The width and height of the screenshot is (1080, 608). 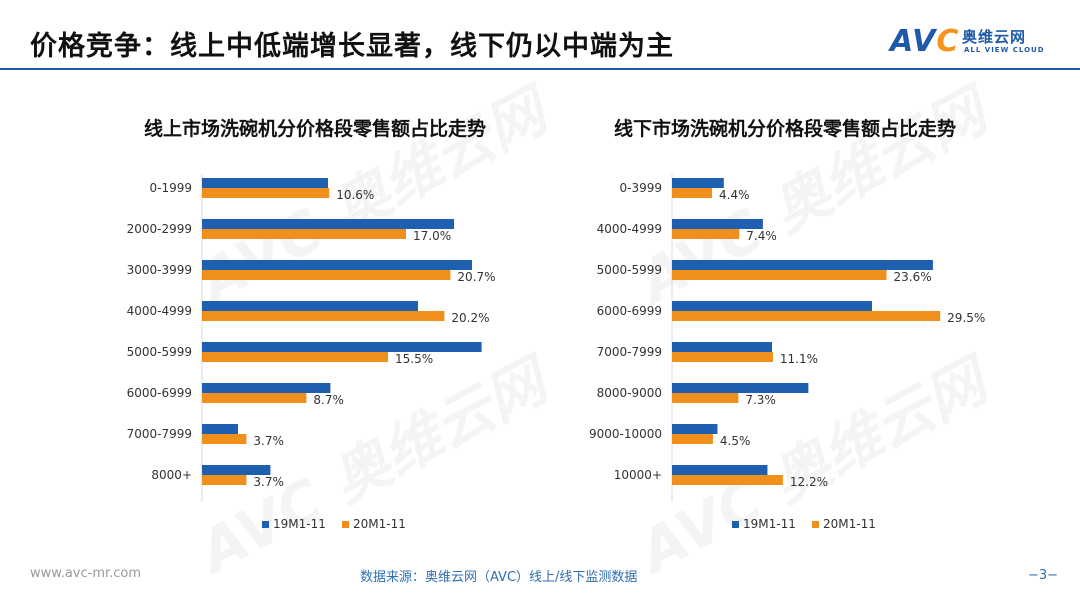 I want to click on category-label: 0-1999, so click(x=170, y=188).